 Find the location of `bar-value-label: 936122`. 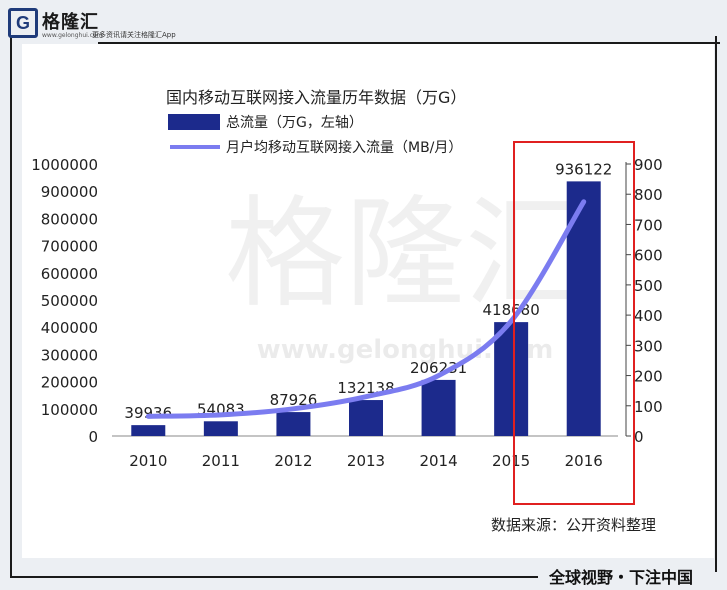

bar-value-label: 936122 is located at coordinates (583, 169).